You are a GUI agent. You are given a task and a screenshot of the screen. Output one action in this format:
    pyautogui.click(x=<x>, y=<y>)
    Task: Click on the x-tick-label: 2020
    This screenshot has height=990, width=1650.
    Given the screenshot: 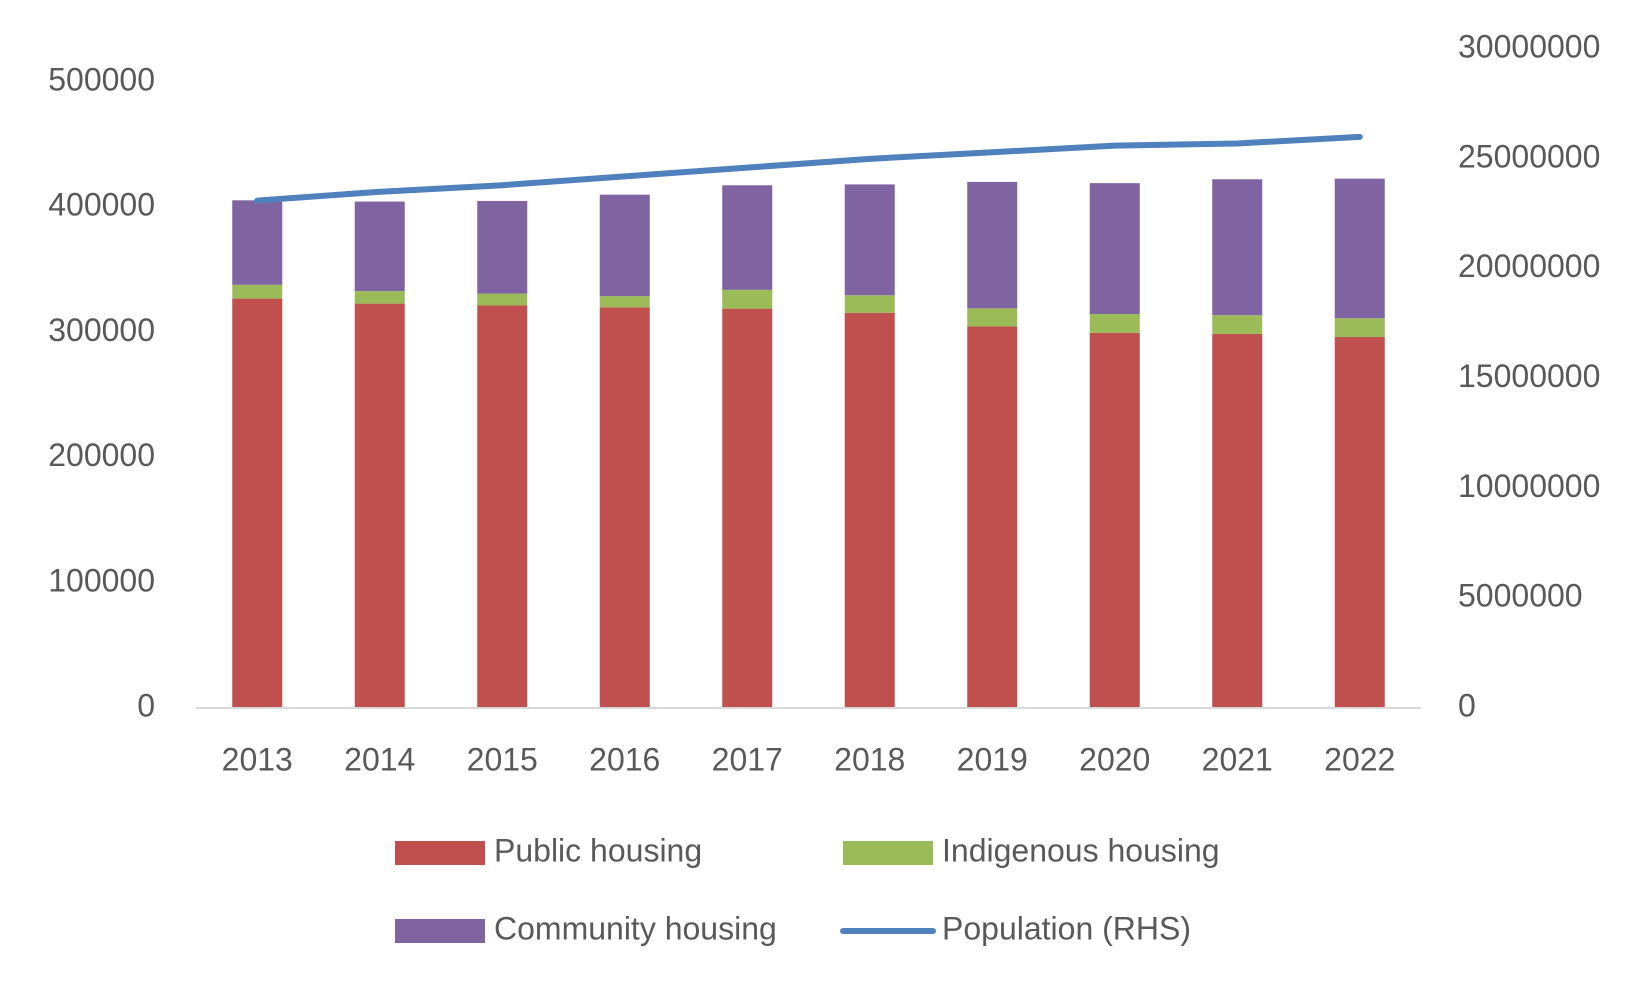 What is the action you would take?
    pyautogui.click(x=1114, y=759)
    